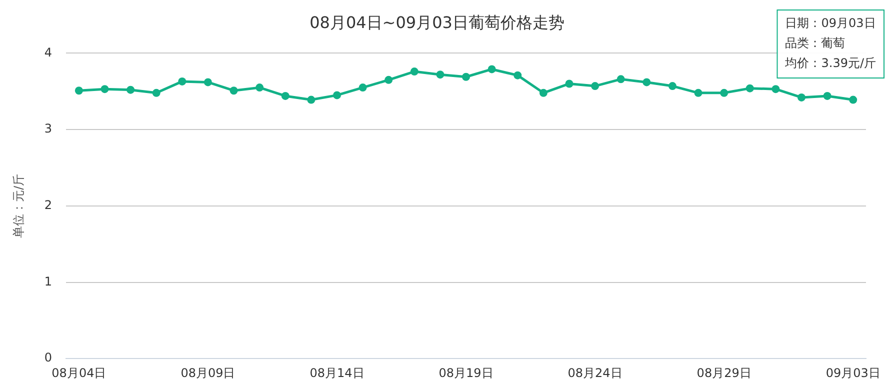 Image resolution: width=894 pixels, height=392 pixels. Describe the element at coordinates (18, 206) in the screenshot. I see `y-axis-title: 单位：元/斤` at that location.